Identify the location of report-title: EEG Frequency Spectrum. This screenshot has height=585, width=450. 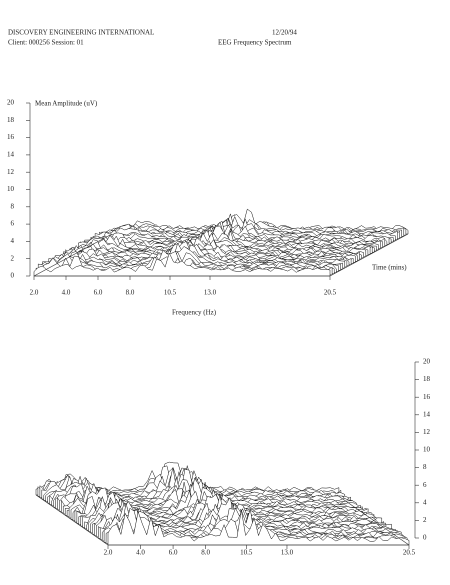
(255, 43).